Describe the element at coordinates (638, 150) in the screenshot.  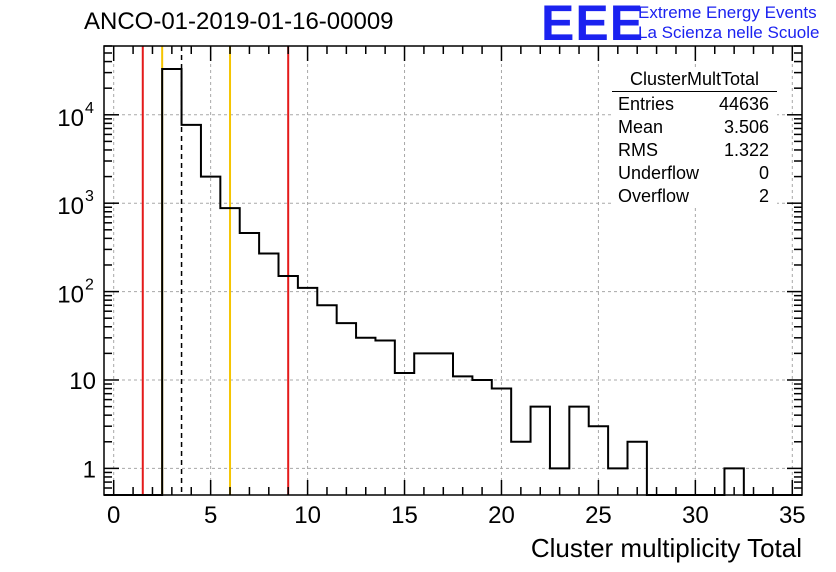
I see `stats-label: RMS` at that location.